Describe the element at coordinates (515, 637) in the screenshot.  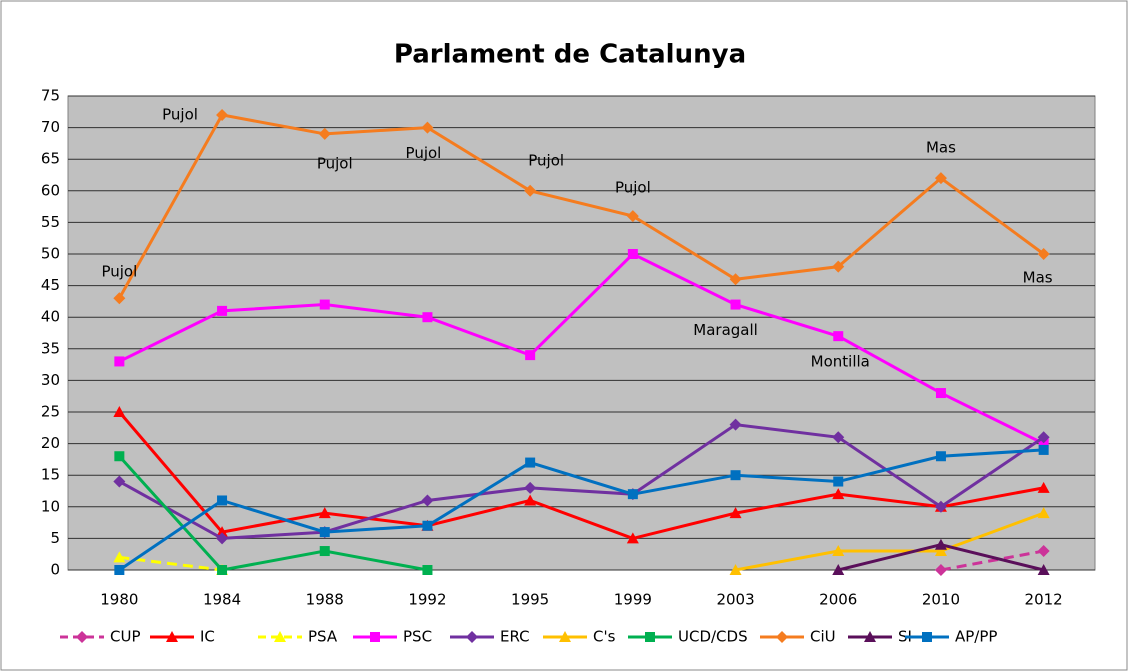
I see `legend-label: ERC` at that location.